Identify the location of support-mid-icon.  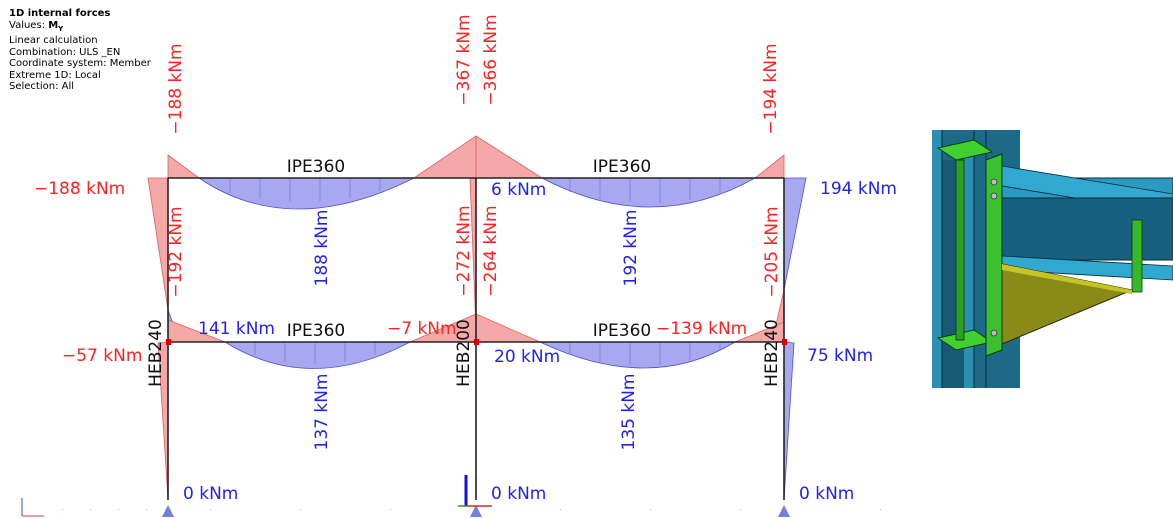
(476, 511).